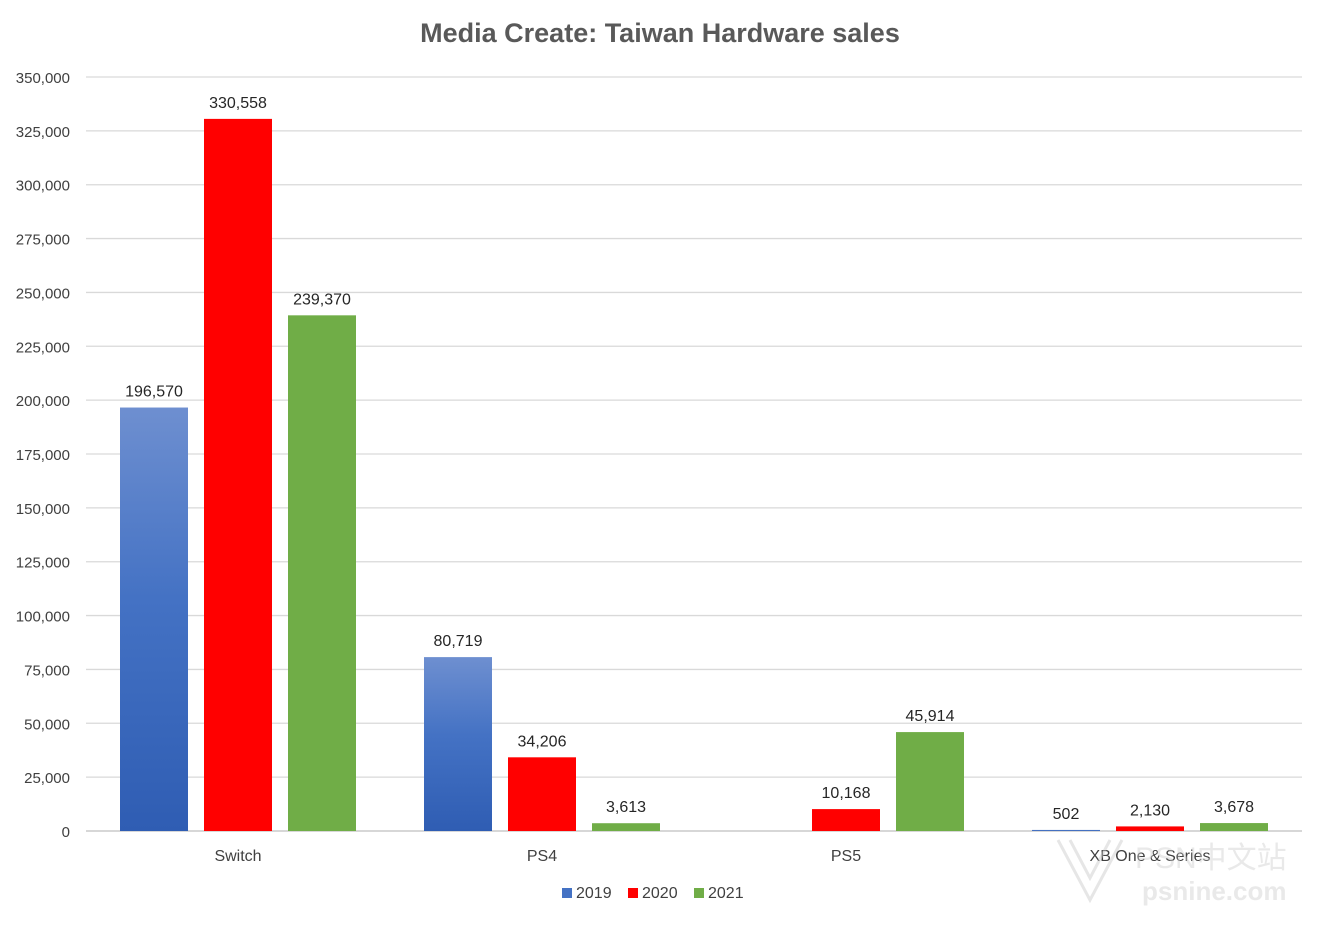  I want to click on y-tick-label: 50,000, so click(47, 724).